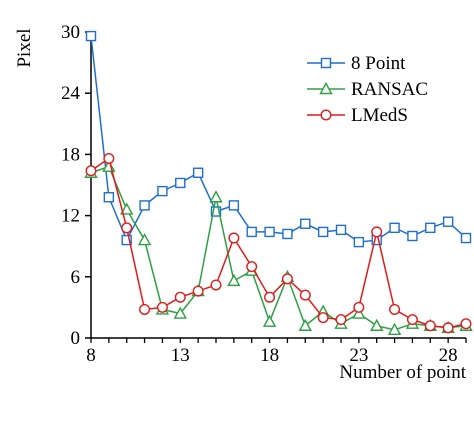 The image size is (474, 430). I want to click on y-tick-label: 0, so click(76, 338).